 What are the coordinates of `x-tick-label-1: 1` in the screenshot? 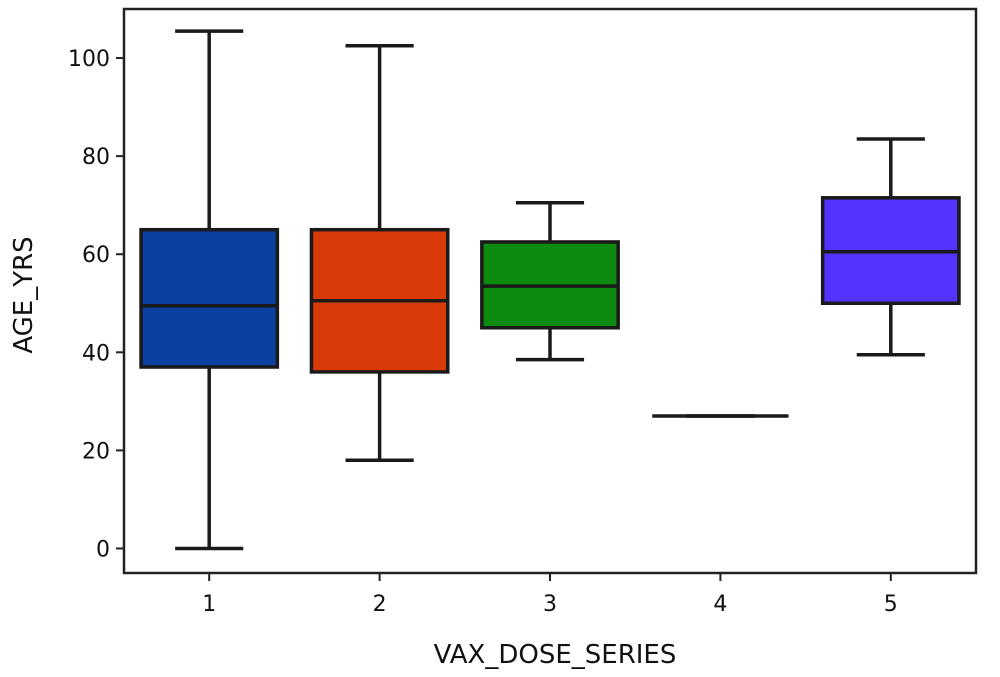 It's located at (209, 604).